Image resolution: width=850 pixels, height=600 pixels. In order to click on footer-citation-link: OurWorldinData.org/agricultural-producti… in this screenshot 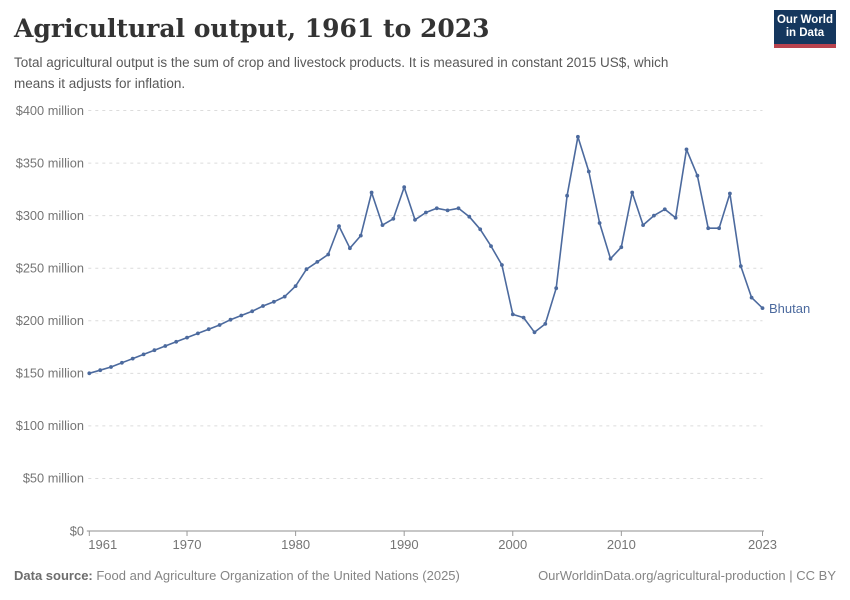, I will do `click(687, 575)`.